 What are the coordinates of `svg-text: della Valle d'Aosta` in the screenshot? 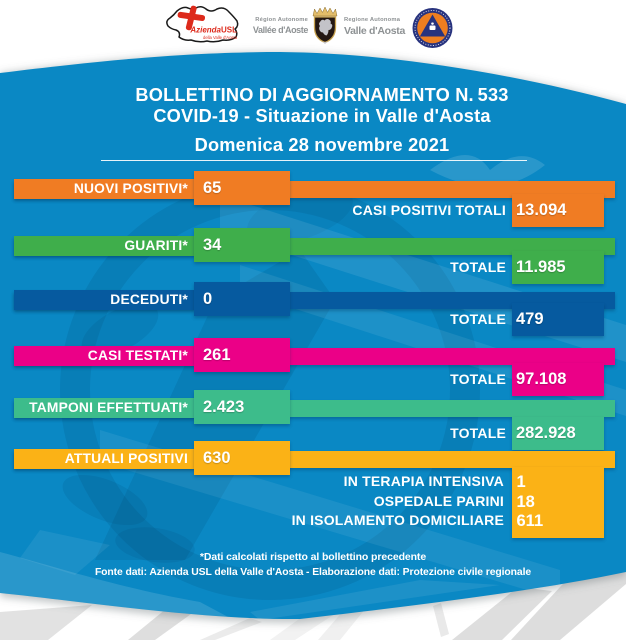 It's located at (220, 37).